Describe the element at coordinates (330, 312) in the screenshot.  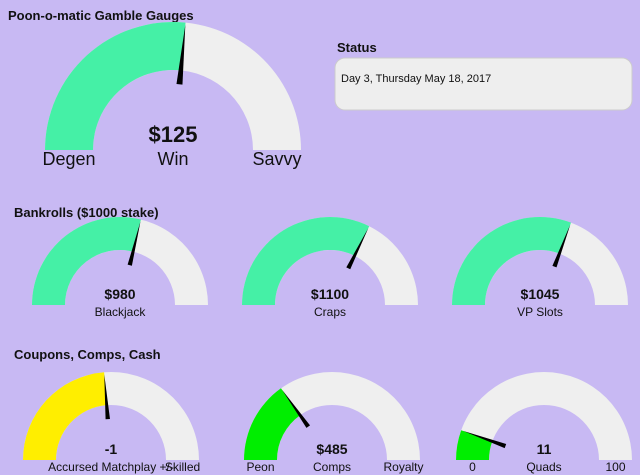
I see `gauge-label: Craps` at that location.